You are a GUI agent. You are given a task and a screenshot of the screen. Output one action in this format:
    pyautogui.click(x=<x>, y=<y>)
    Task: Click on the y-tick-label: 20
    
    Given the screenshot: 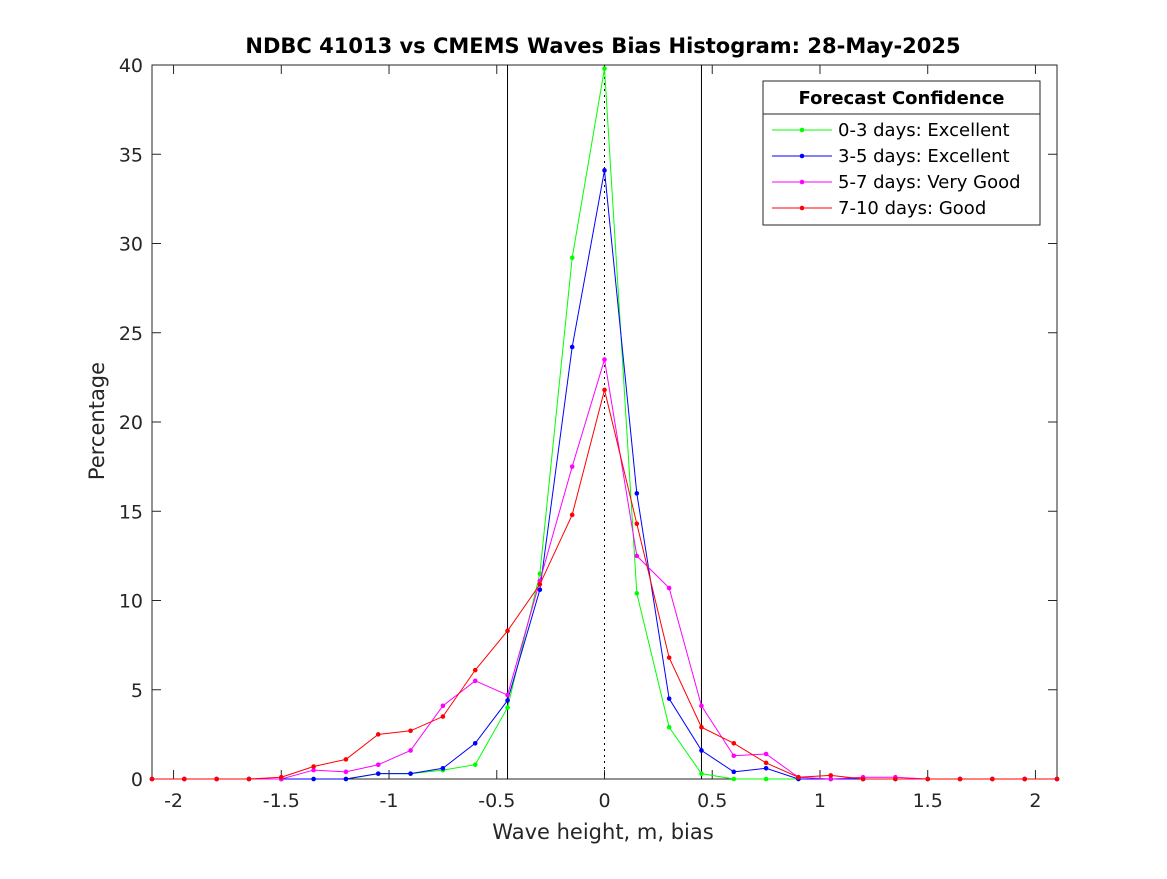 What is the action you would take?
    pyautogui.click(x=131, y=423)
    